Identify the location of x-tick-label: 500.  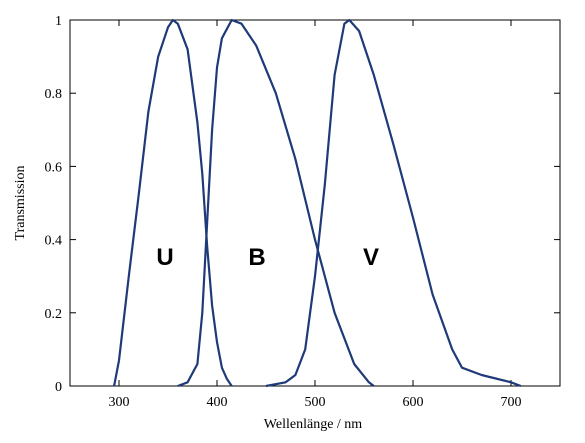
(315, 402).